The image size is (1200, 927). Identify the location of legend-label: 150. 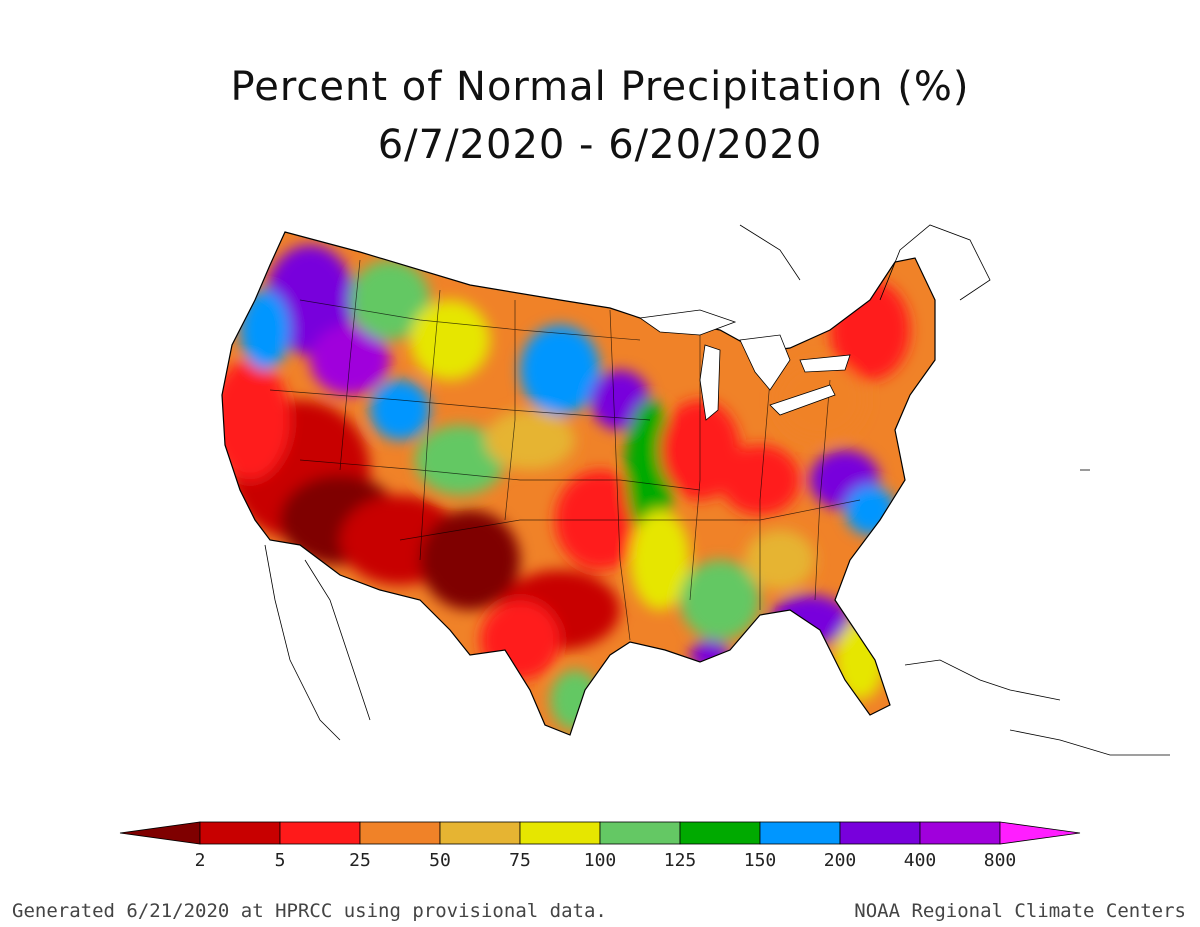
(760, 860).